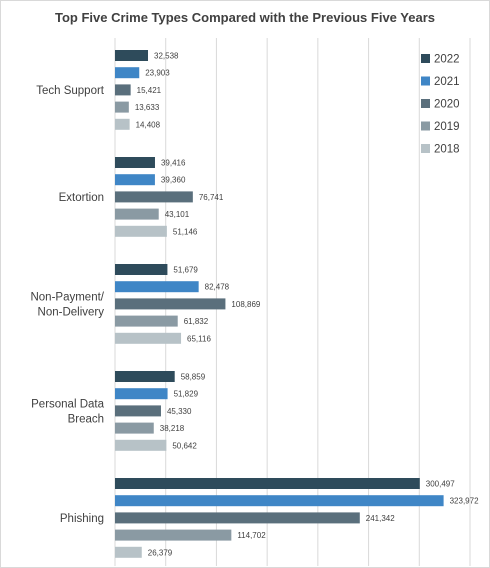 The width and height of the screenshot is (490, 568). I want to click on legend-entry: 2020, so click(447, 105).